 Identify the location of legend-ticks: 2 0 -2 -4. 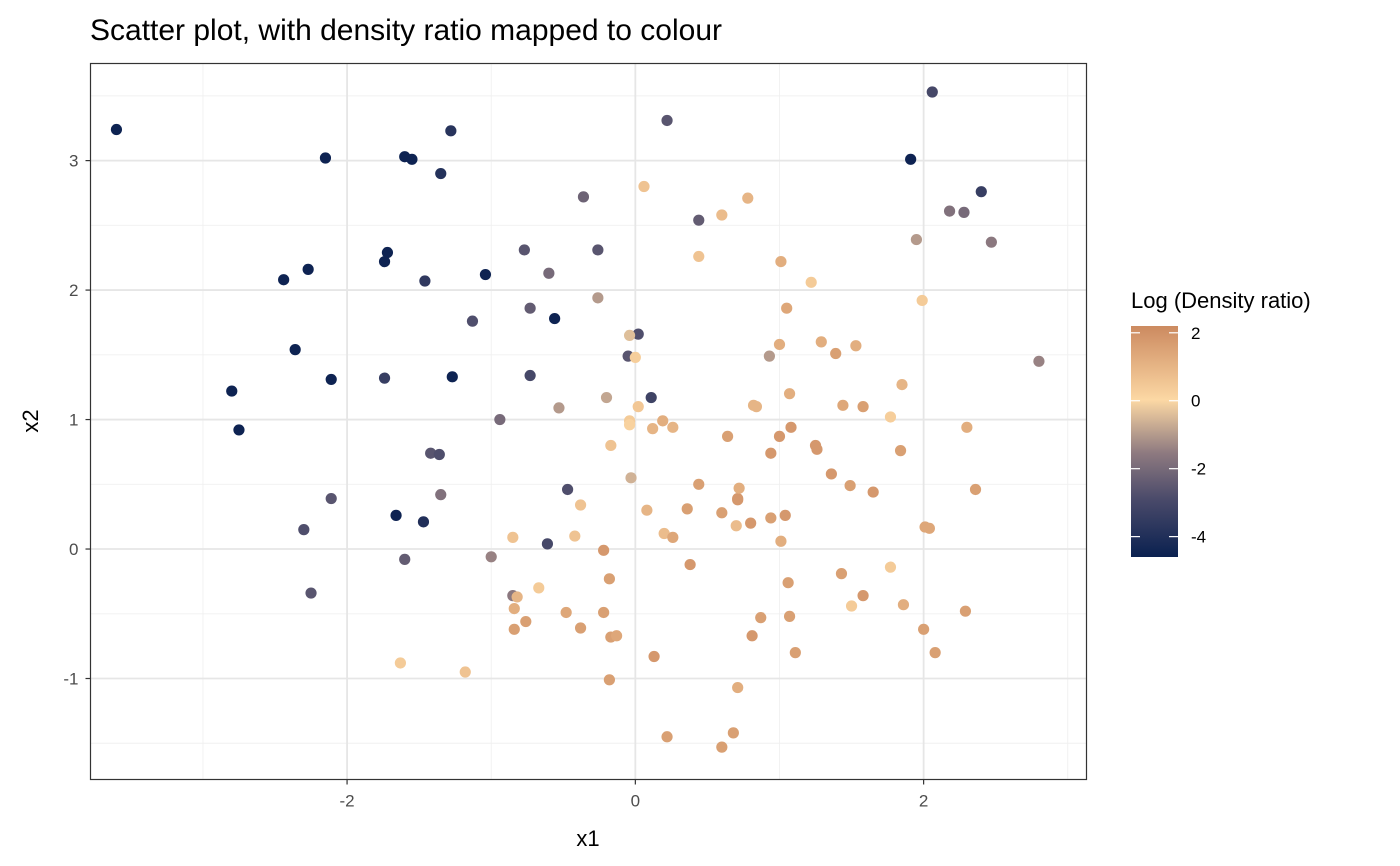
(1168, 435).